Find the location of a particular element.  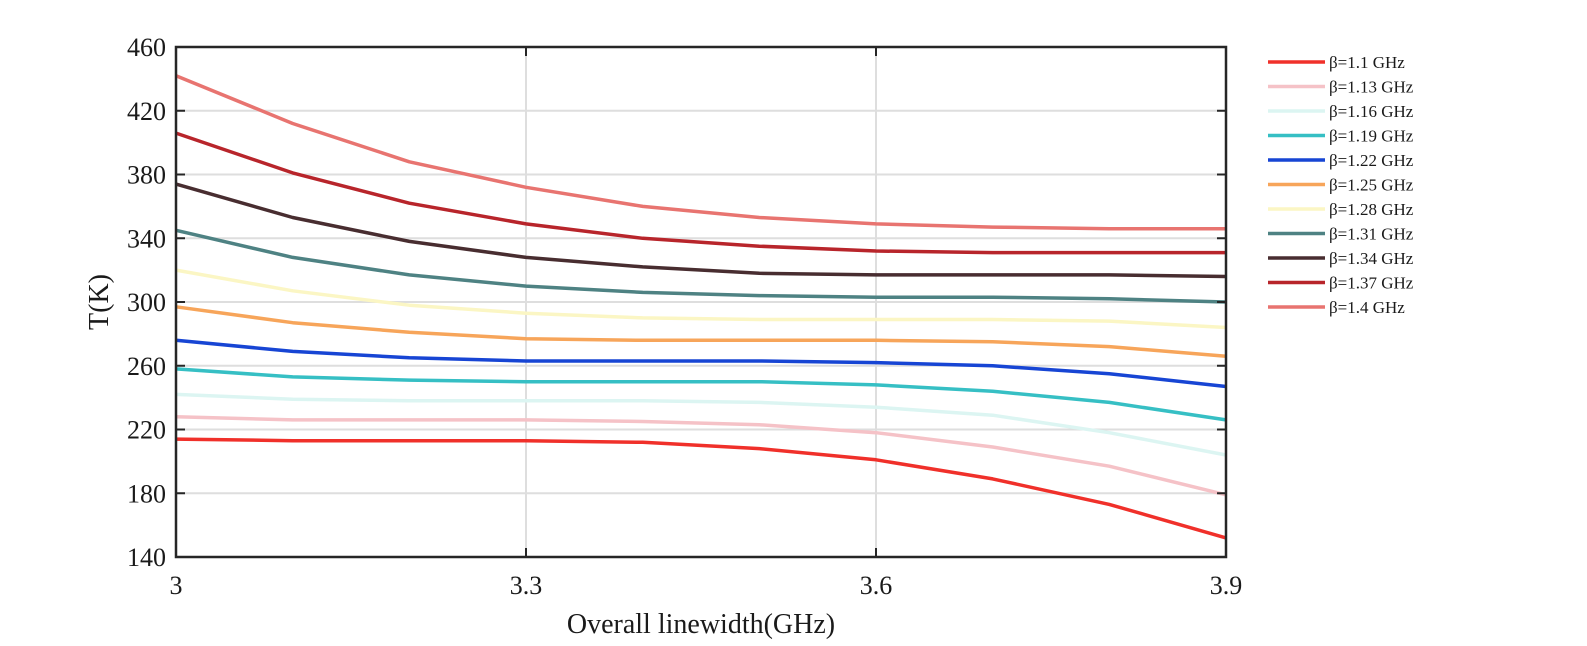

legend-label: β=1.19 GHz is located at coordinates (1371, 136).